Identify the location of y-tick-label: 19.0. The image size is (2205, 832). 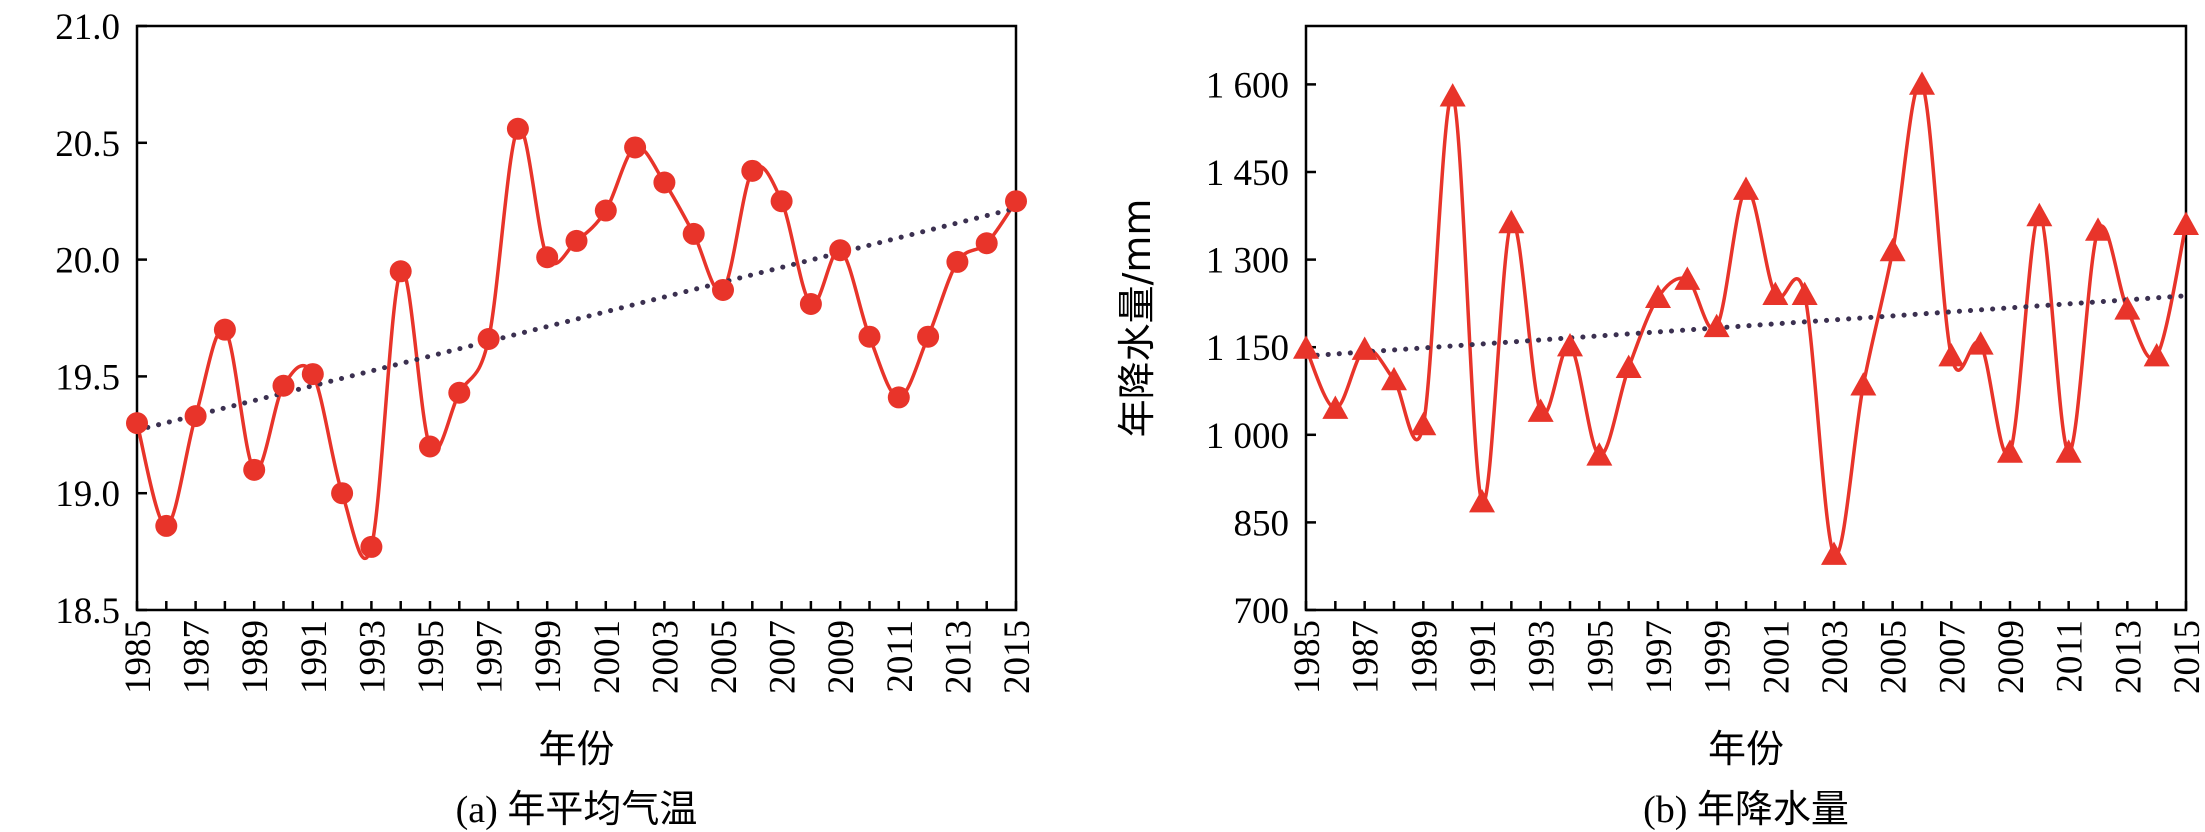
(87, 494).